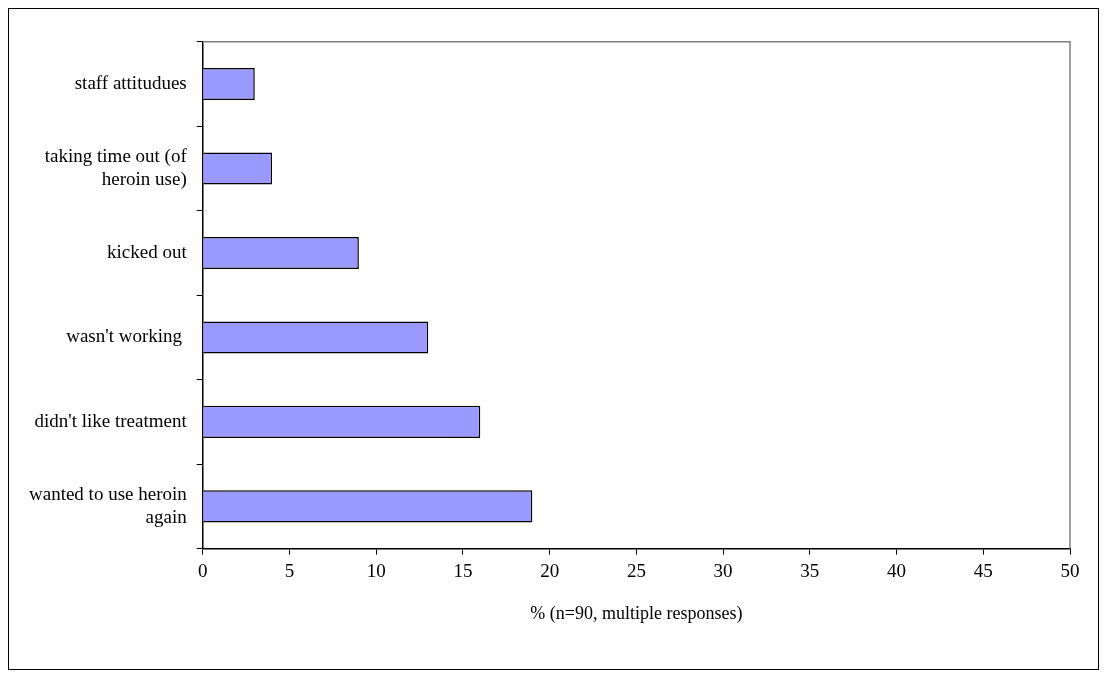  What do you see at coordinates (983, 570) in the screenshot?
I see `x-tick-label: 45` at bounding box center [983, 570].